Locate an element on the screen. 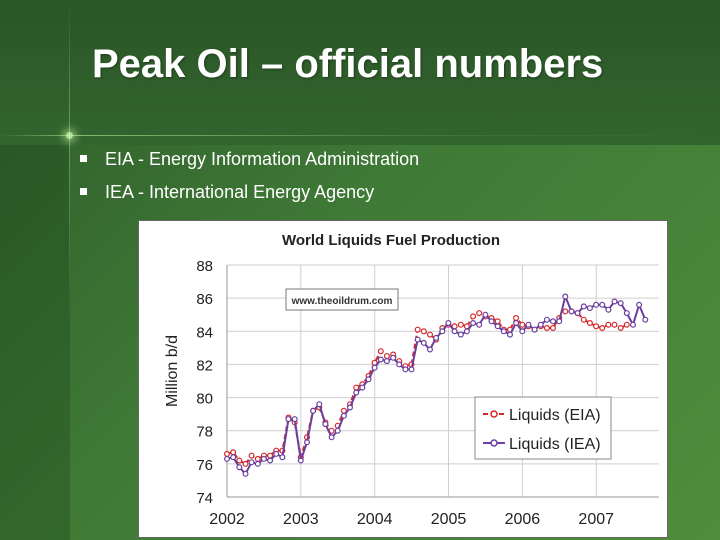  chart-legend: Liquids (EIA) Liquids (IEA) is located at coordinates (543, 428).